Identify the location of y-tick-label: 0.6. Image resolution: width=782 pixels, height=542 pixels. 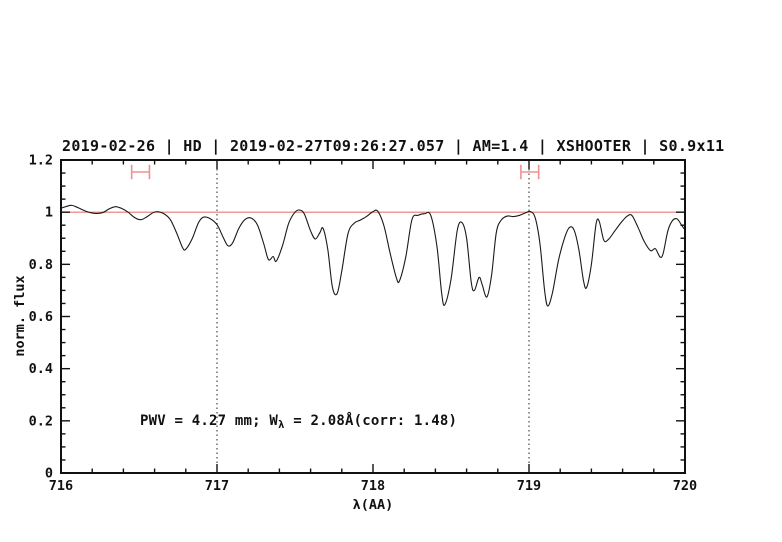
(41, 317).